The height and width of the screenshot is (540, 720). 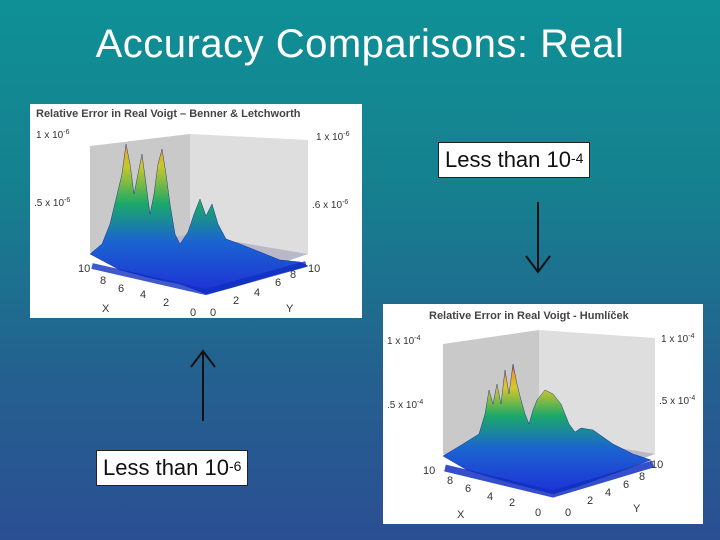 I want to click on z-label-mid-right: .6 x 10-6, so click(x=330, y=205).